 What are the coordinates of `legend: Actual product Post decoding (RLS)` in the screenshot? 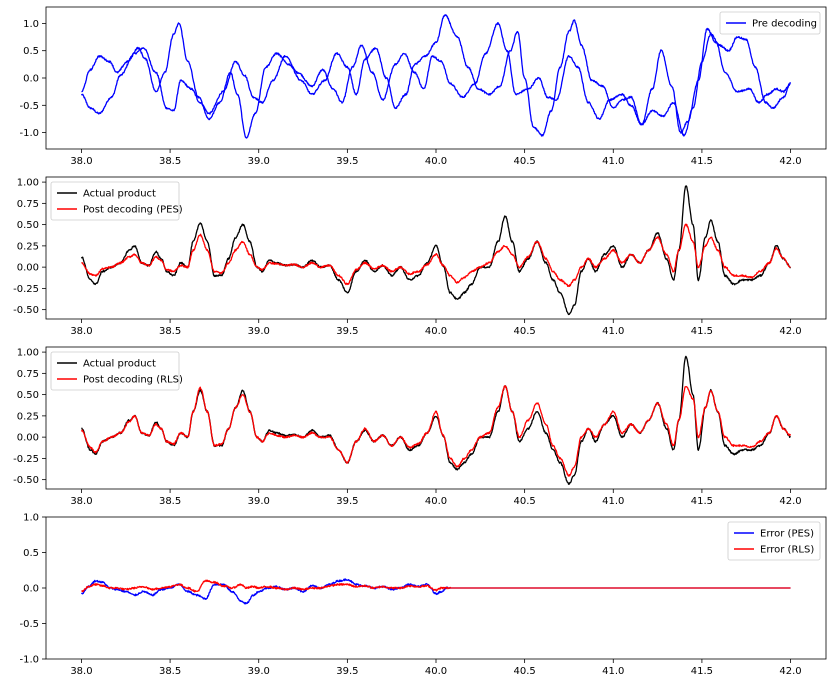 It's located at (116, 371).